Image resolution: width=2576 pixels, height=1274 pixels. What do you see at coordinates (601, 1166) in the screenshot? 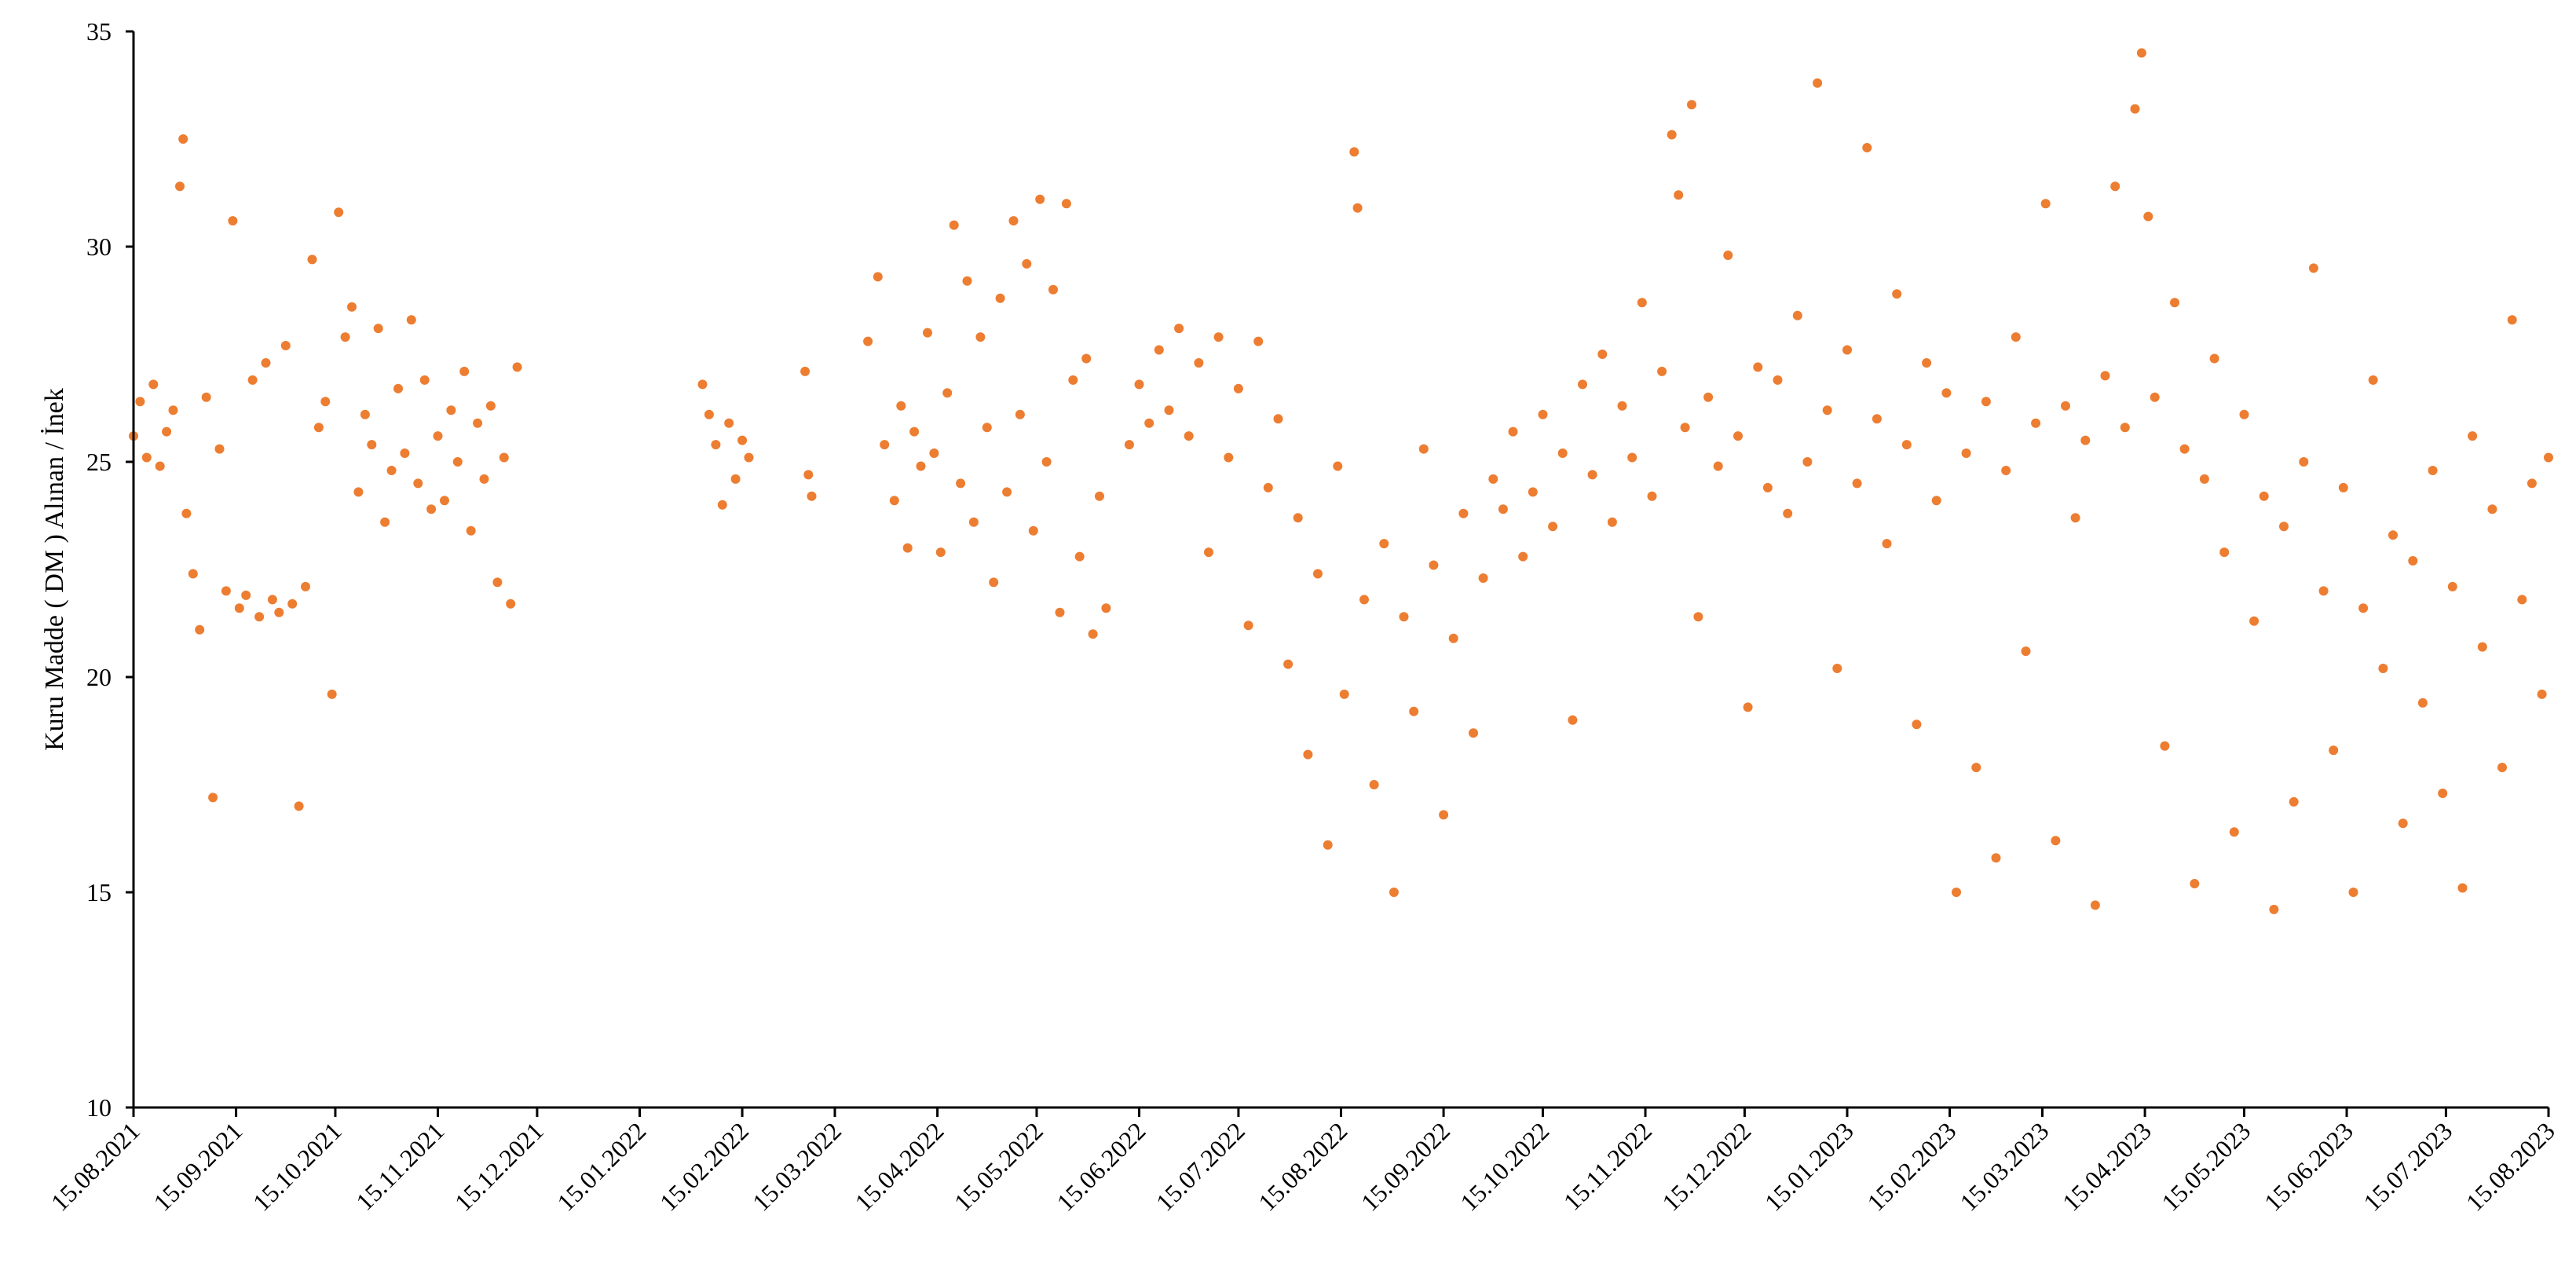
I see `x-tick-label: 15.01.2022` at bounding box center [601, 1166].